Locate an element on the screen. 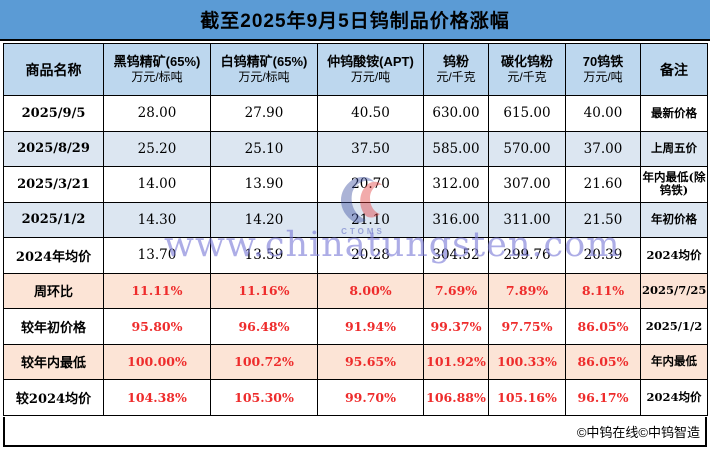  column-header: 碳化钨粉 元/千克 is located at coordinates (527, 69).